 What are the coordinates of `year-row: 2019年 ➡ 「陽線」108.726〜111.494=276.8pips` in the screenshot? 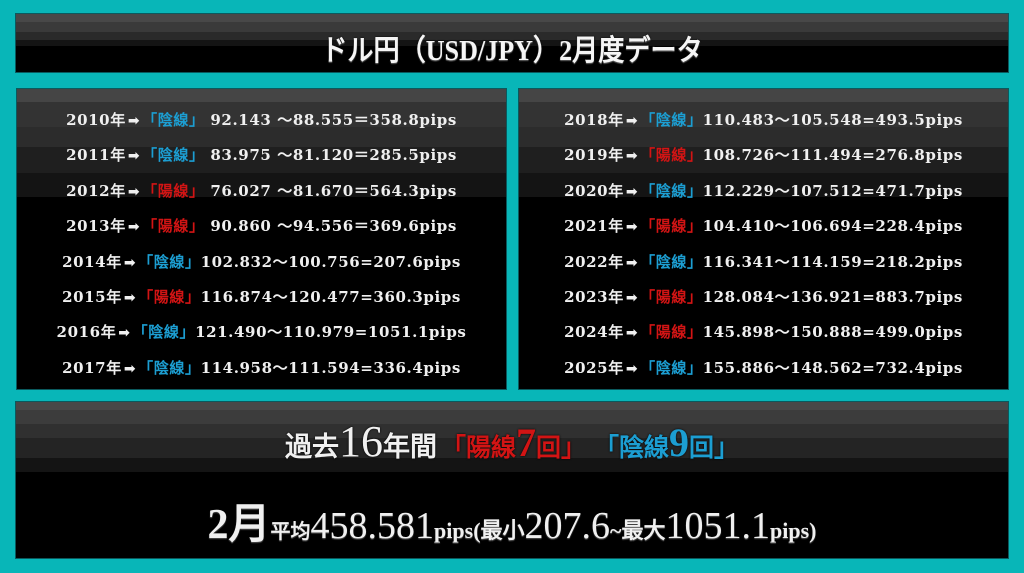 It's located at (763, 155).